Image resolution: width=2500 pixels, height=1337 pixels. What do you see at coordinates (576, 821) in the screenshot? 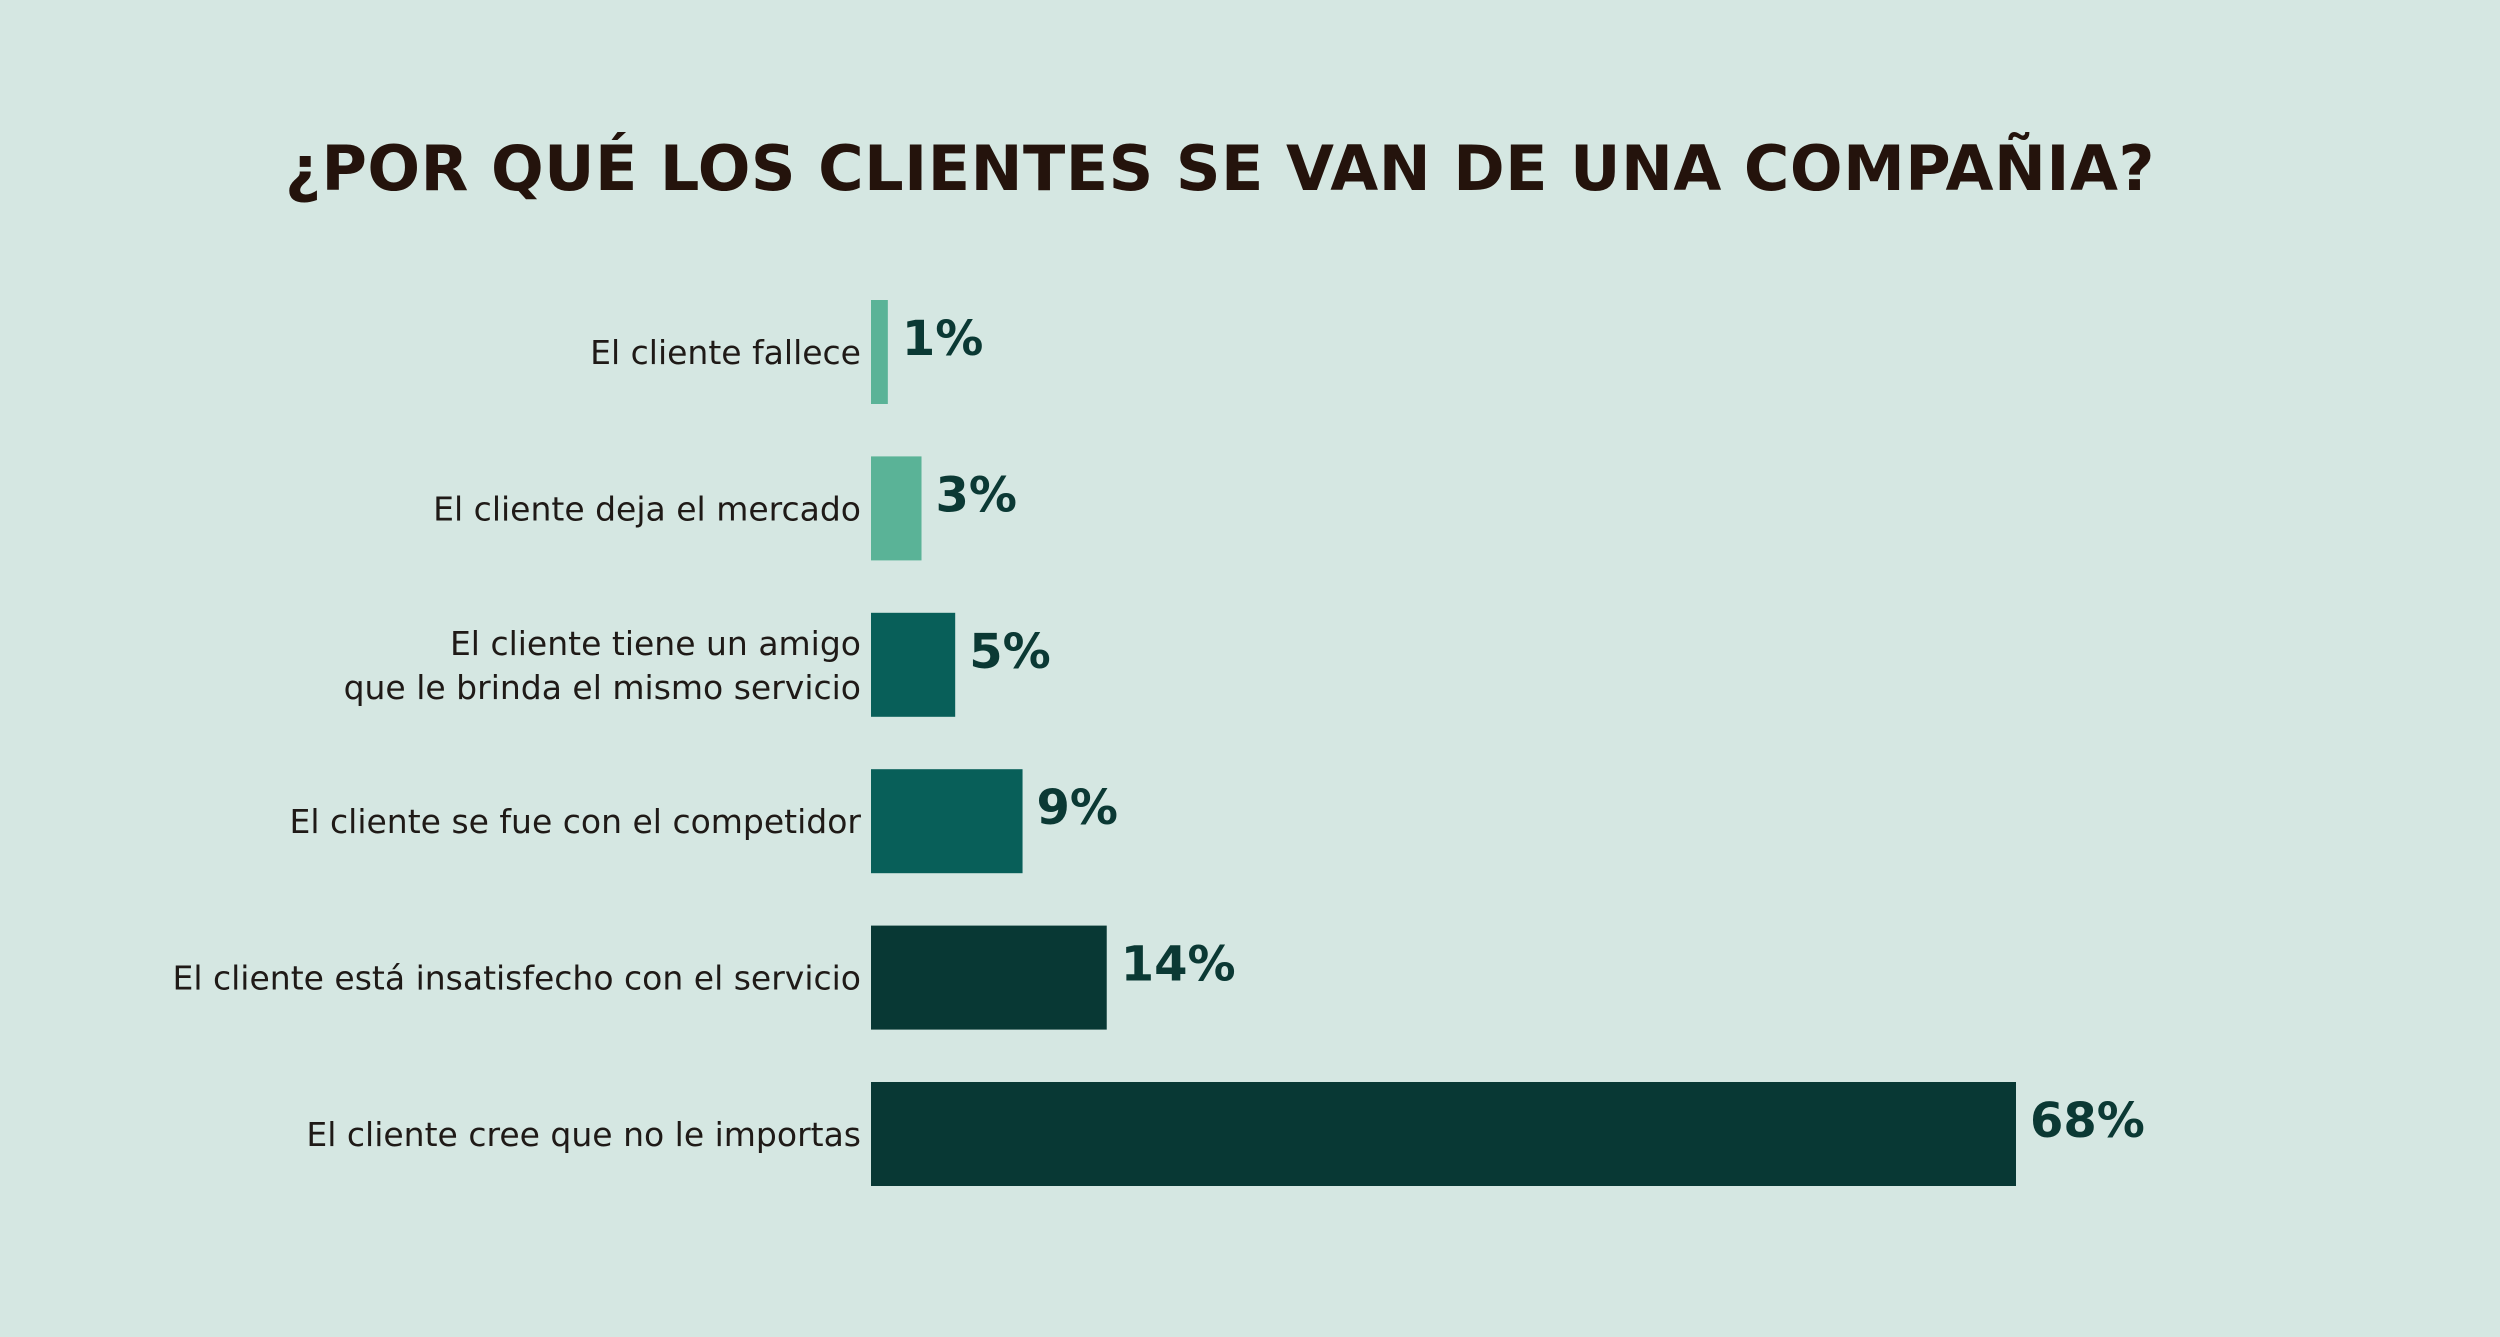
I see `category-label-4: El cliente se fue con el competidor` at bounding box center [576, 821].